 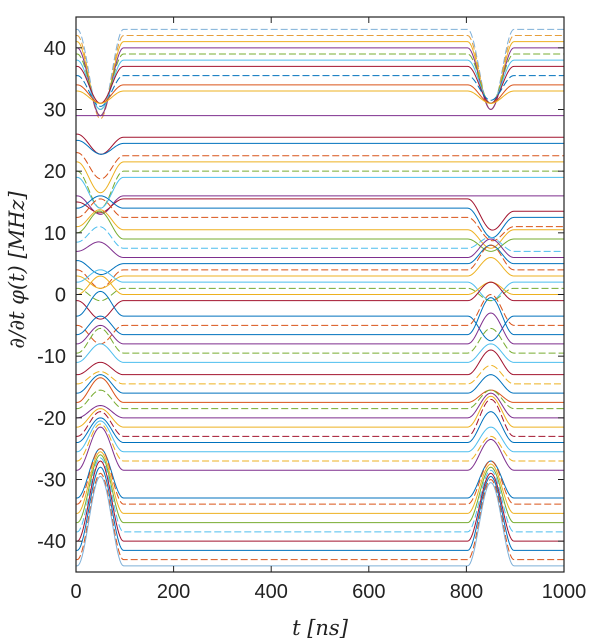 I want to click on y-tick-label: 20, so click(x=55, y=172).